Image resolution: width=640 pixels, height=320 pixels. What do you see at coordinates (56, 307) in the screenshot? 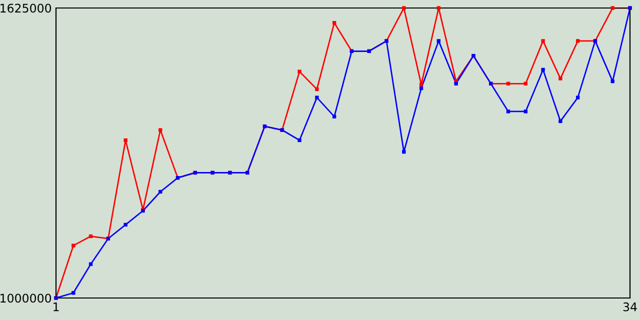
I see `x-tick-label: 1` at bounding box center [56, 307].